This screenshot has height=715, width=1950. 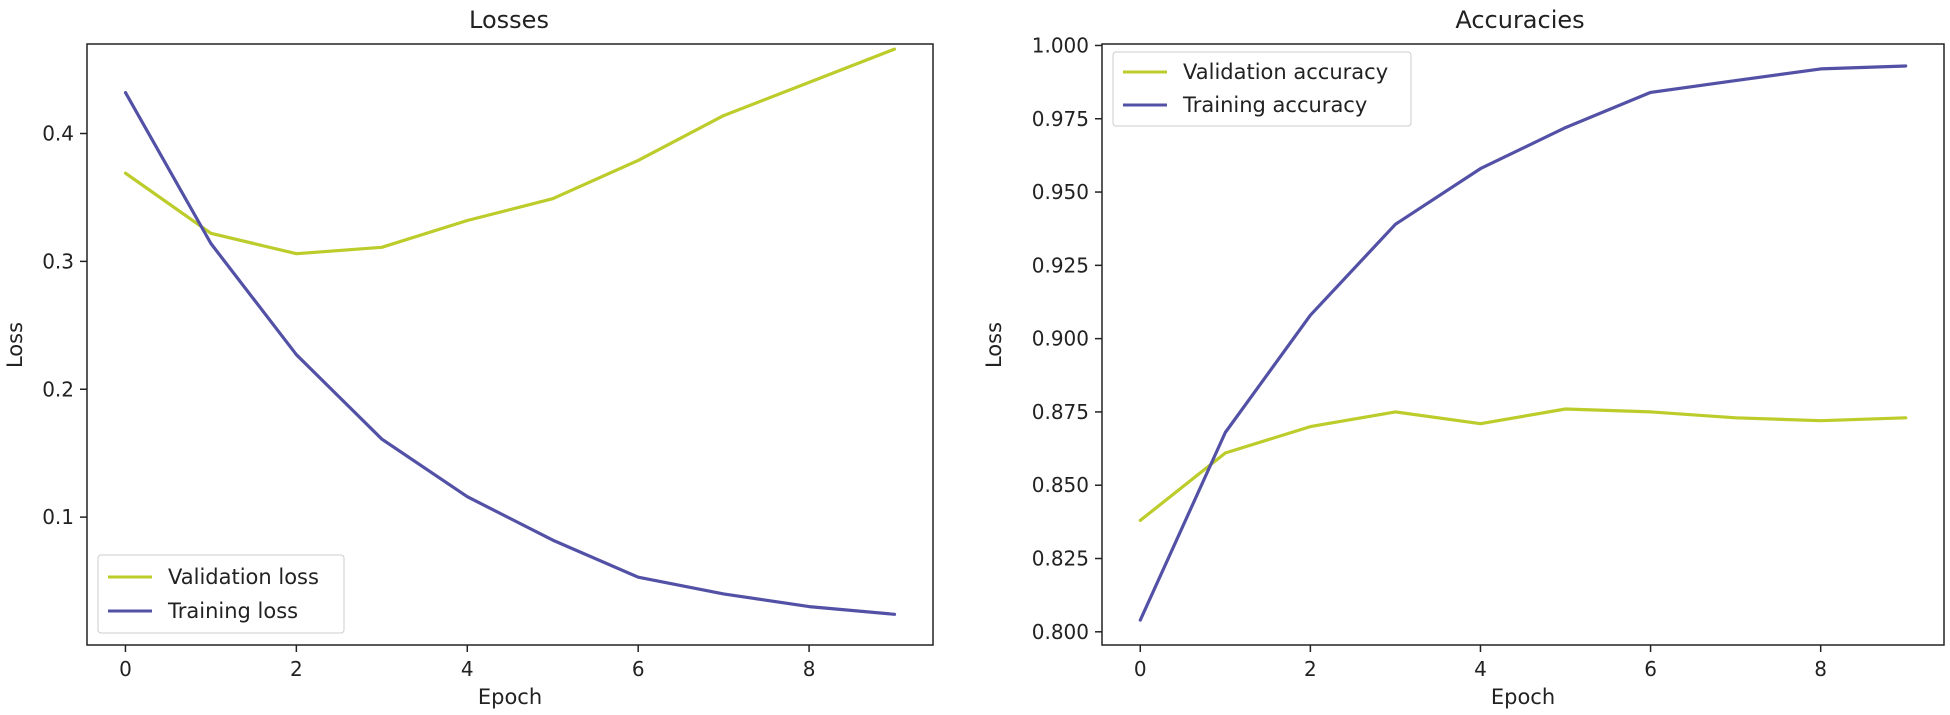 I want to click on legend-label-validation-loss: Validation loss, so click(x=243, y=577).